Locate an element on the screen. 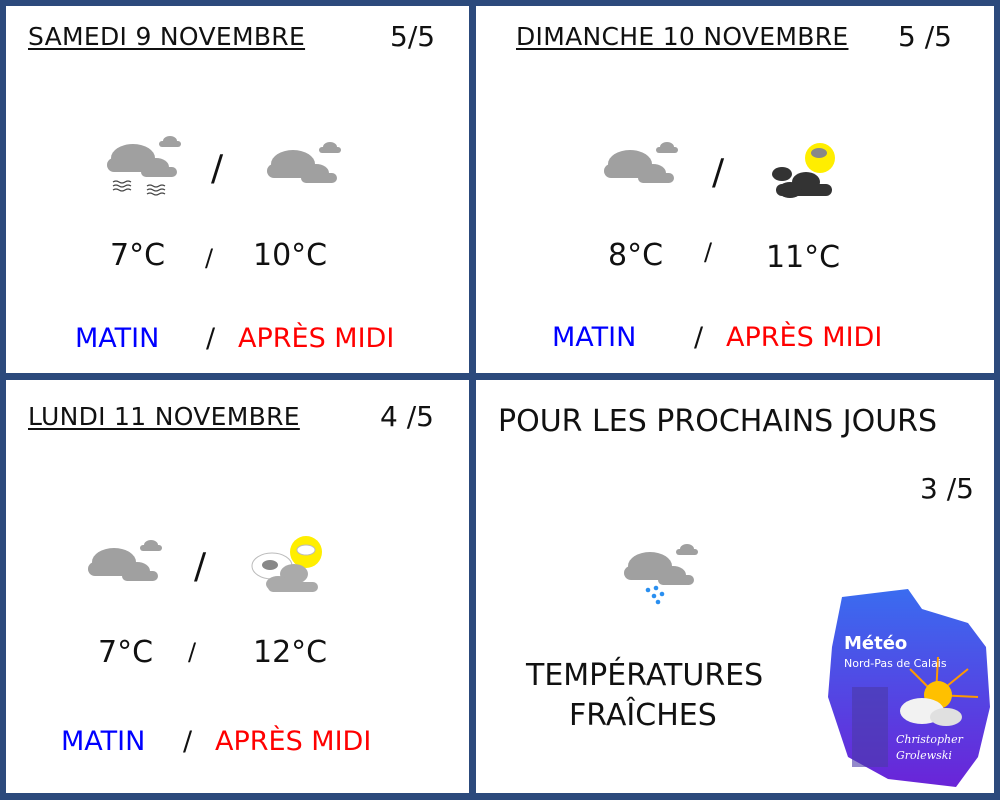 This screenshot has height=800, width=1000. logo-subtitle: Nord-Pas de Calais is located at coordinates (895, 663).